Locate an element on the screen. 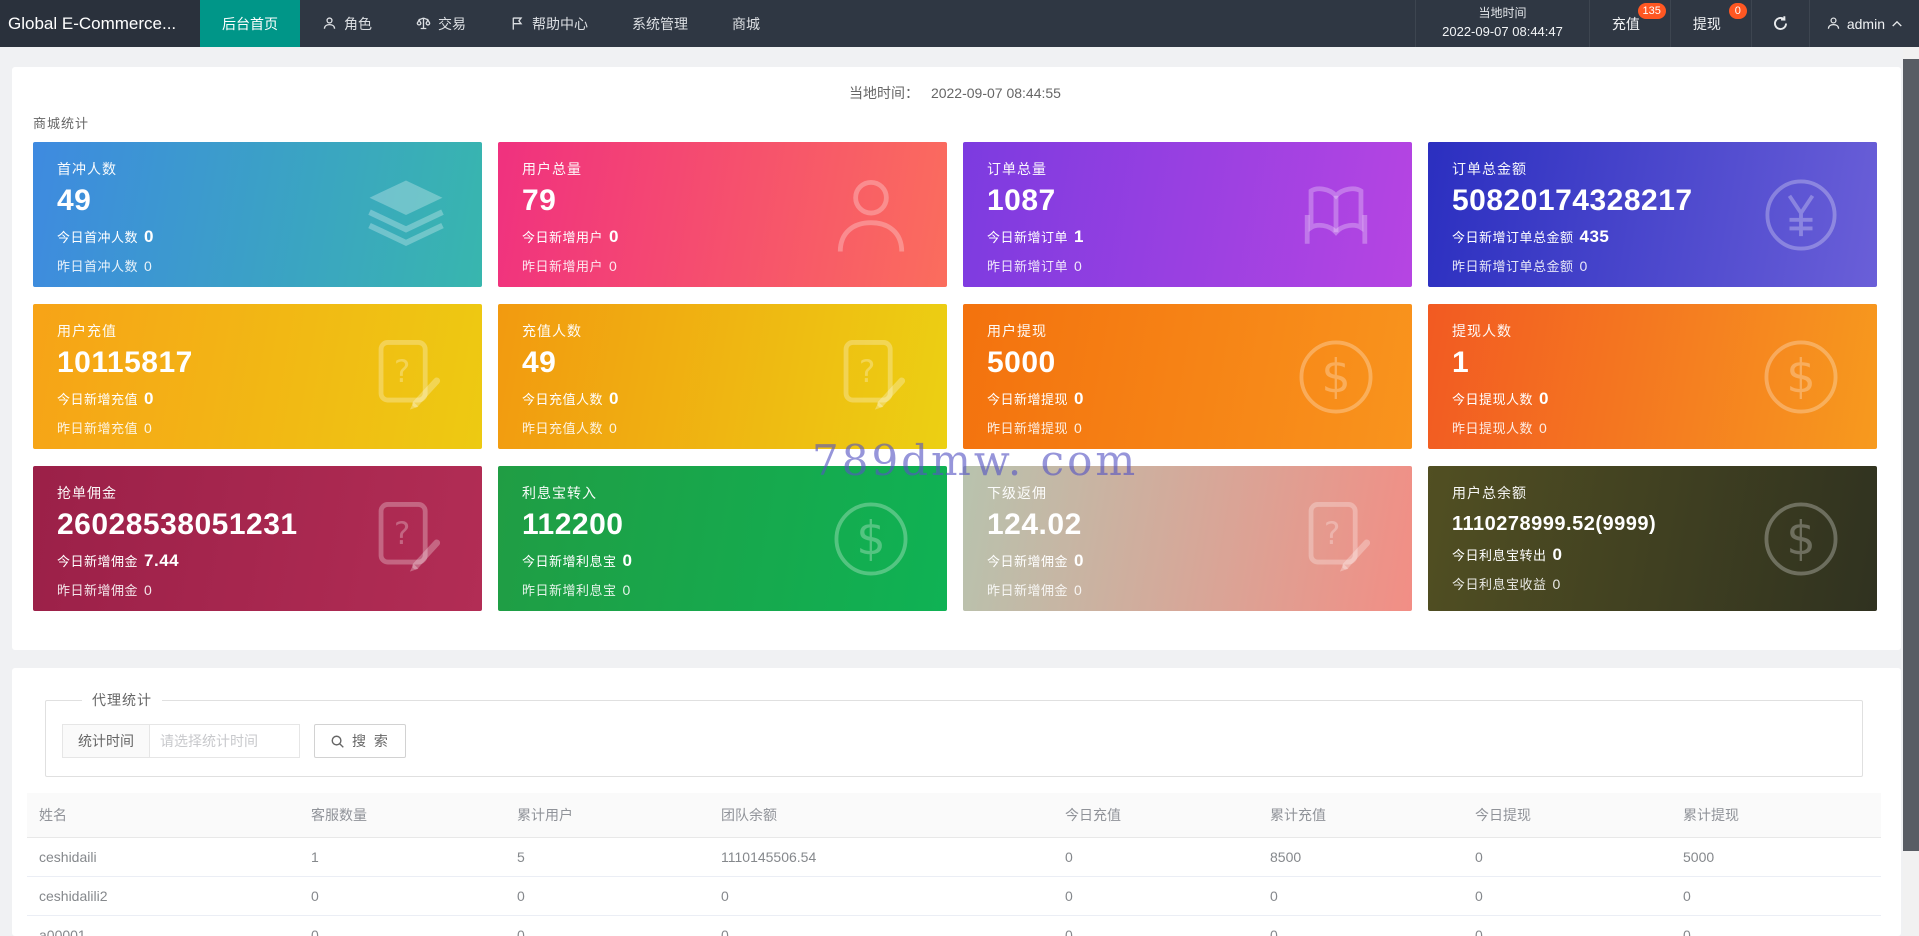 The width and height of the screenshot is (1919, 936). card-line-today: 今日新增订单 1 is located at coordinates (1035, 236).